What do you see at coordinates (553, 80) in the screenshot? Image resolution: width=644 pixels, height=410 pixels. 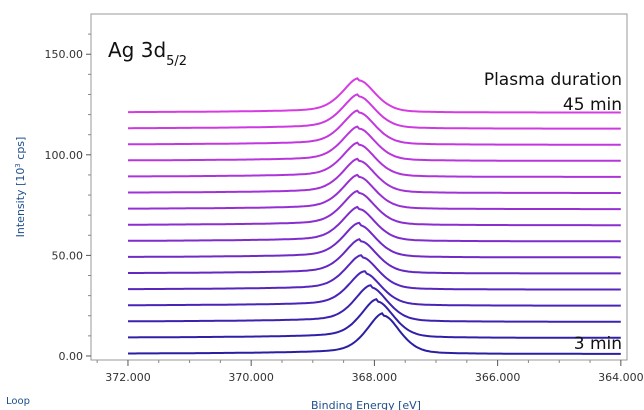 I see `legend-title: Plasma duration` at bounding box center [553, 80].